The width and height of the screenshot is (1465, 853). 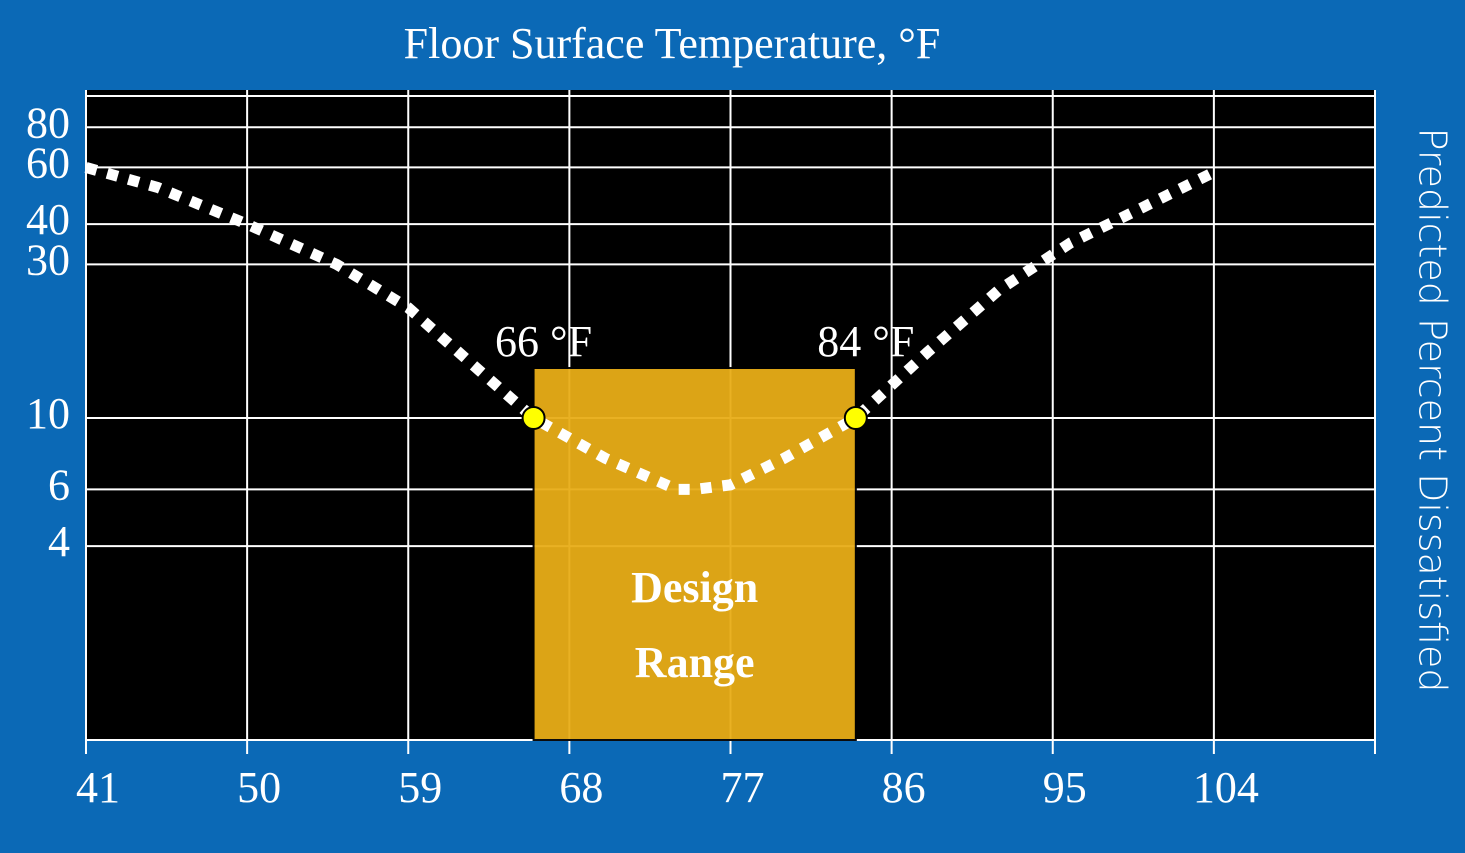 What do you see at coordinates (420, 787) in the screenshot?
I see `x-tick-label: 59` at bounding box center [420, 787].